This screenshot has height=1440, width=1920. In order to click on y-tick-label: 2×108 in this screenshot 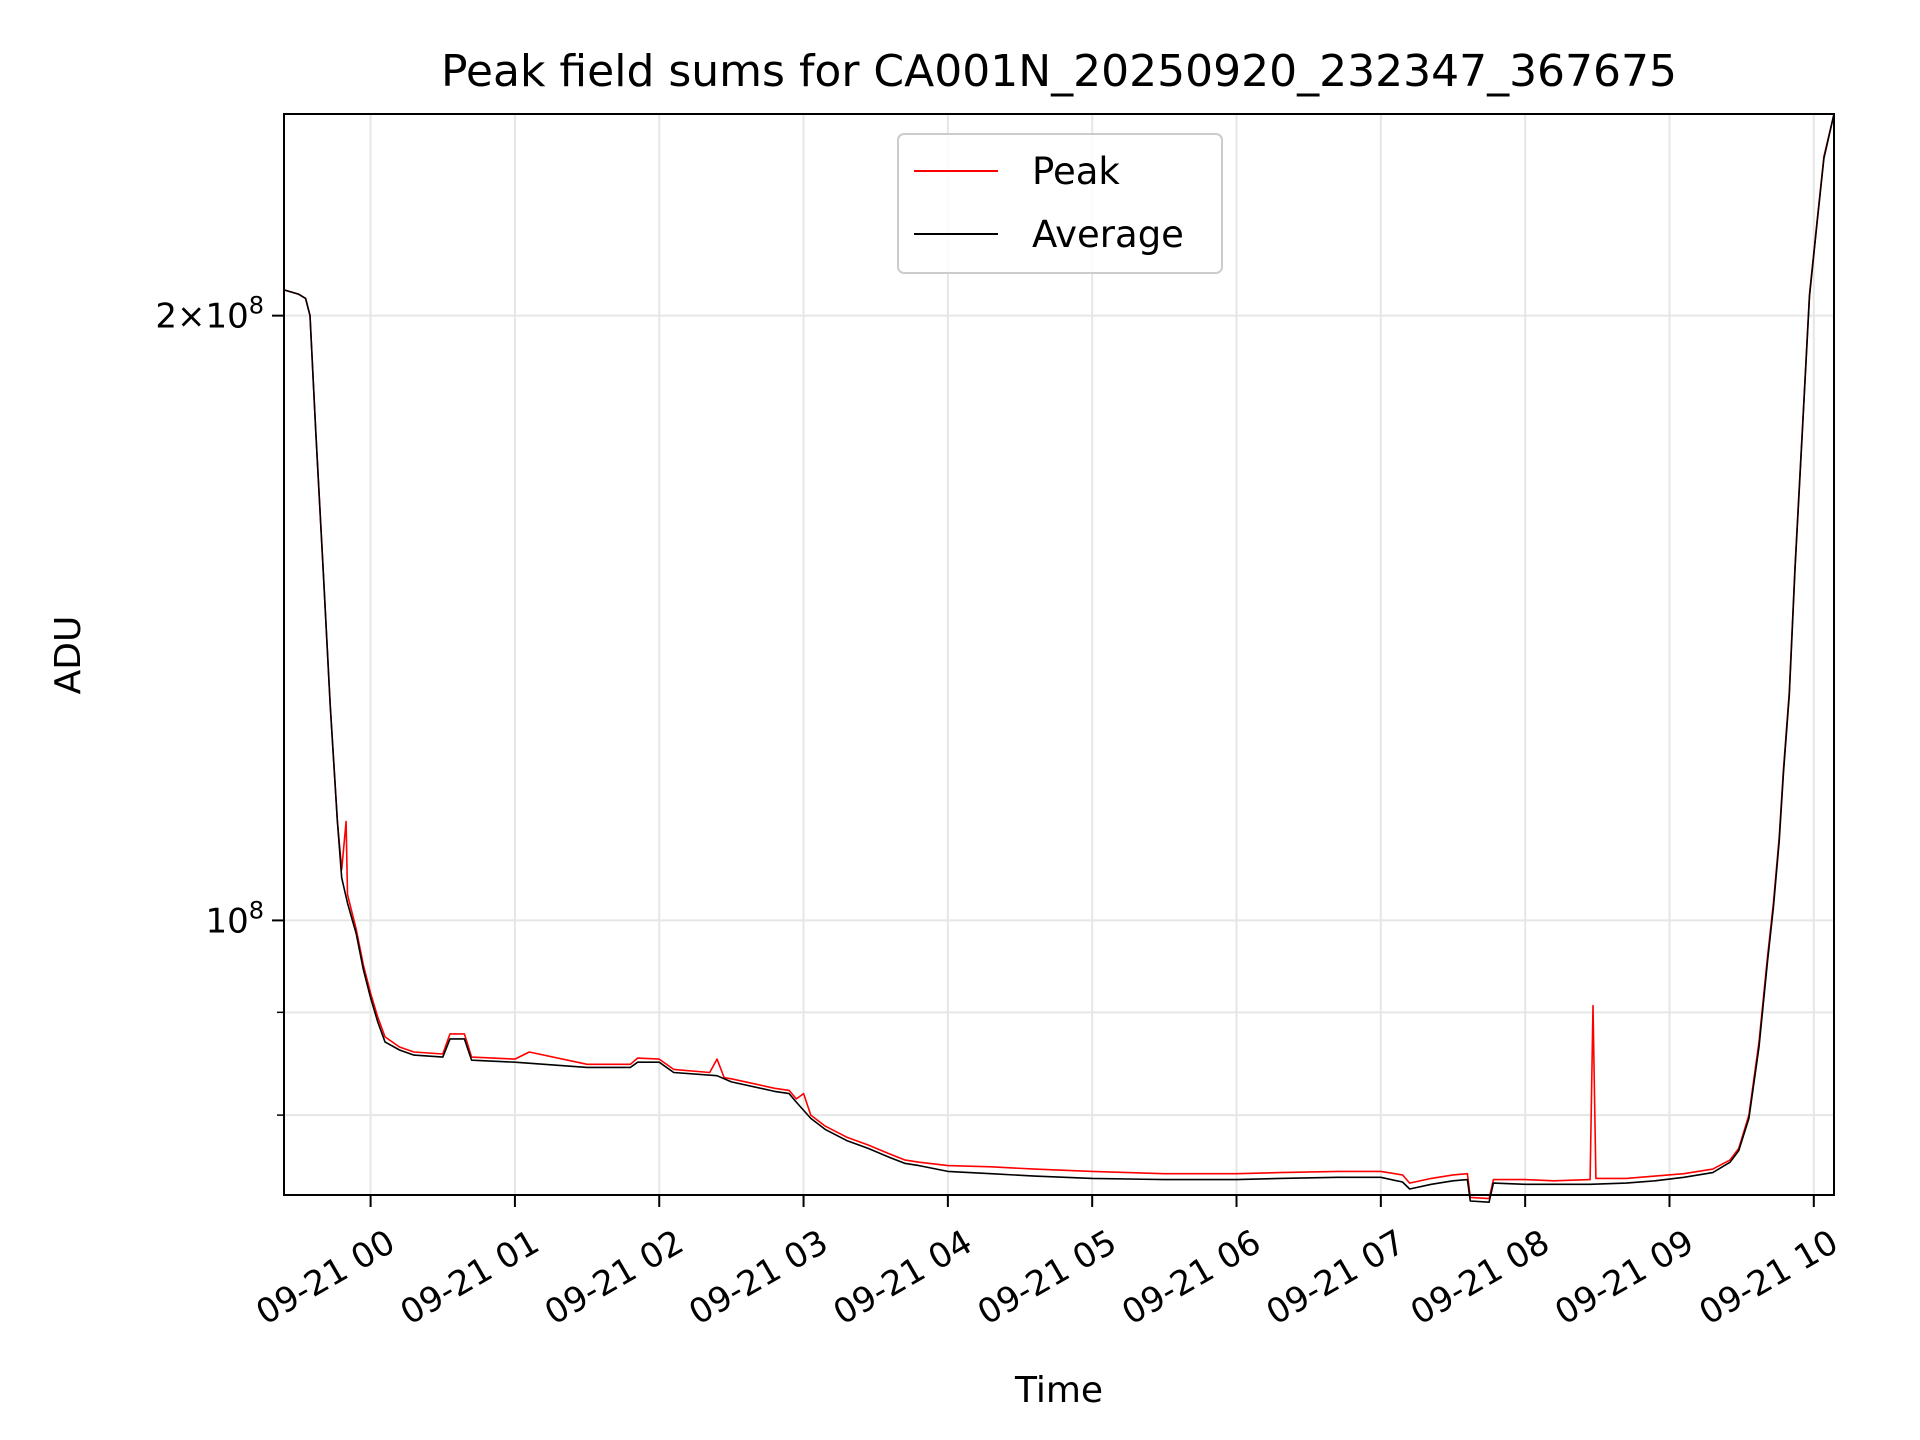, I will do `click(209, 314)`.